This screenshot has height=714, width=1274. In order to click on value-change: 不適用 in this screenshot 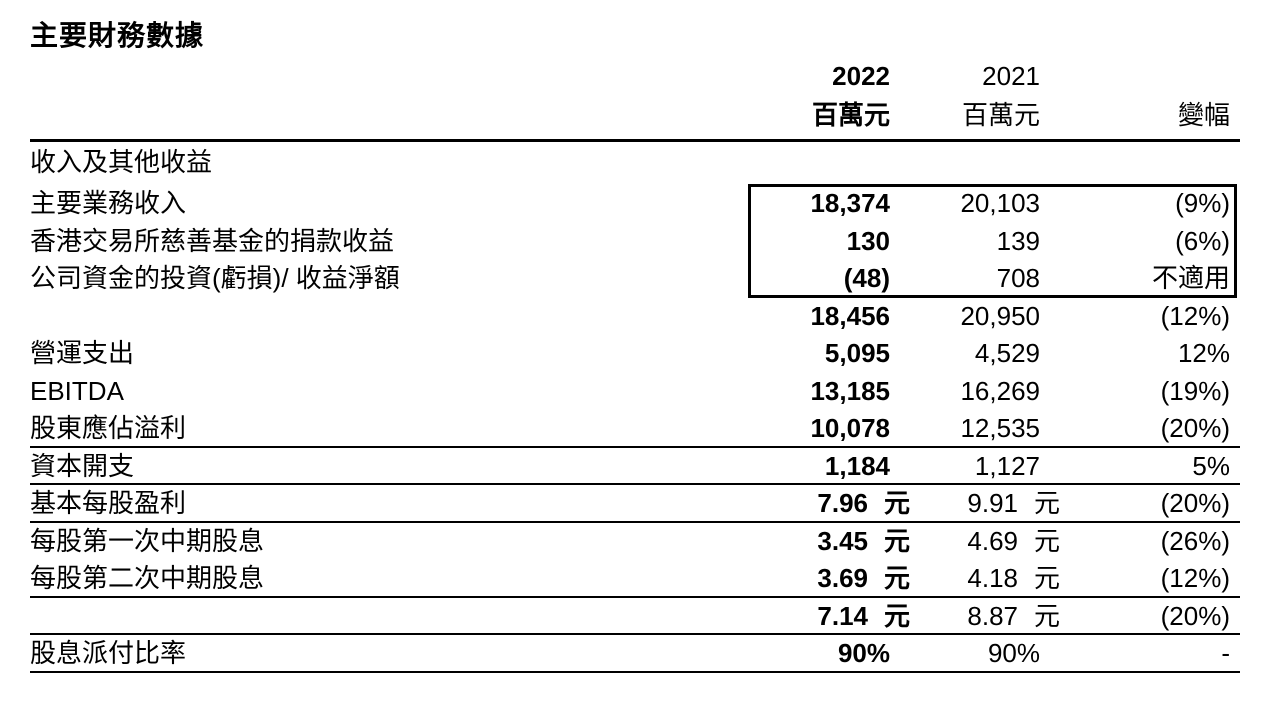, I will do `click(1190, 278)`.